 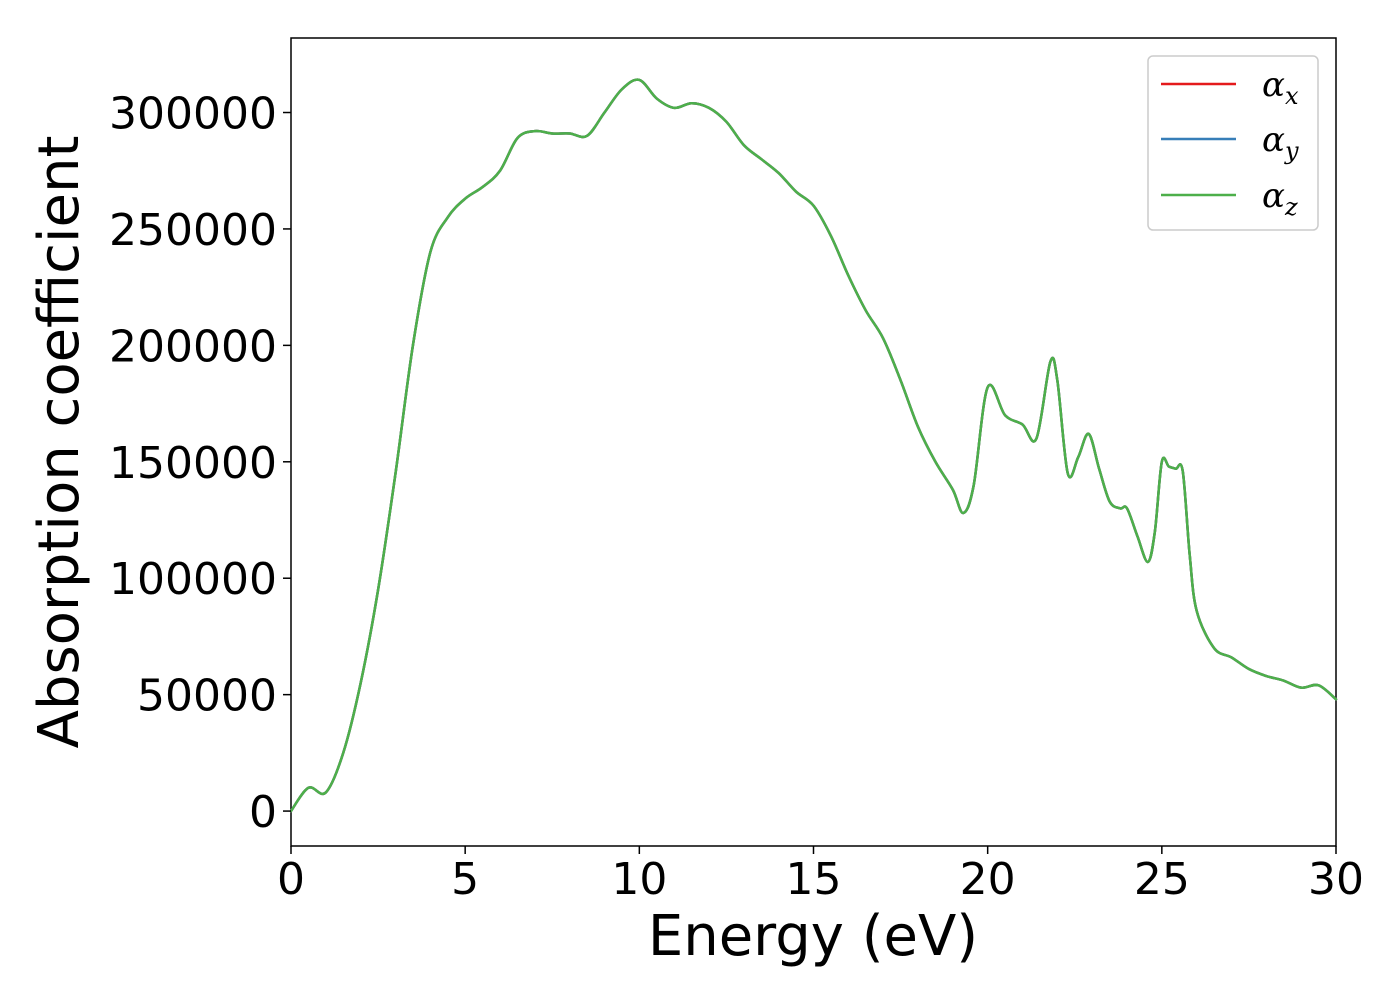 I want to click on y-tick-label: 100000, so click(x=193, y=579).